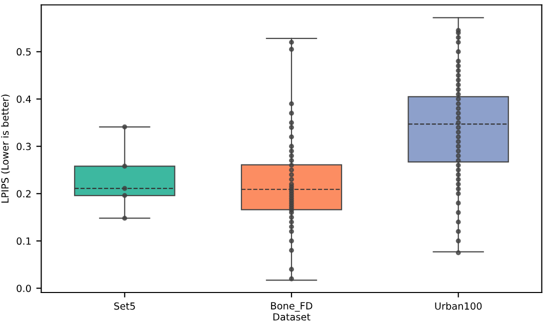 The height and width of the screenshot is (325, 550). I want to click on y-tick-label: 0.2, so click(23, 194).